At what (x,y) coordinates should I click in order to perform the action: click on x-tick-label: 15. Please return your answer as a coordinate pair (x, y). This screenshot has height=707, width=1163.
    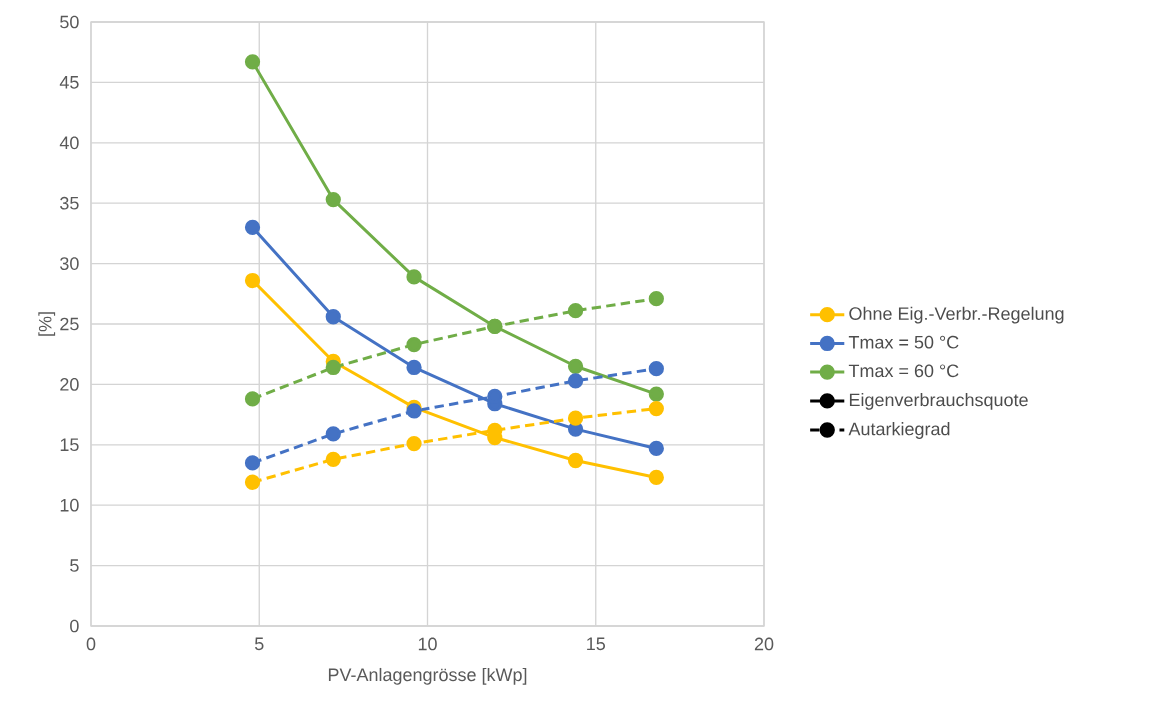
    Looking at the image, I should click on (596, 644).